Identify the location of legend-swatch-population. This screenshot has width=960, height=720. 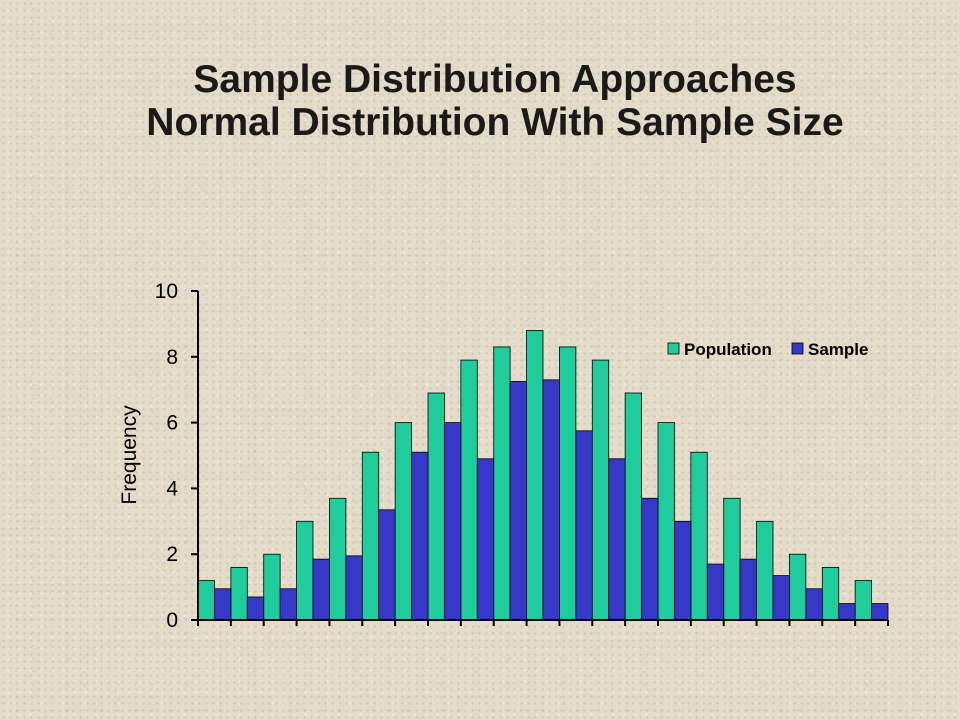
(673, 348).